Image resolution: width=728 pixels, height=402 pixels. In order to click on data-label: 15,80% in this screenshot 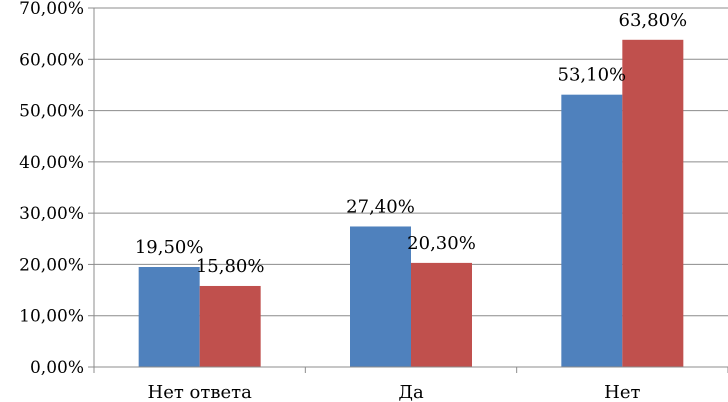, I will do `click(230, 266)`.